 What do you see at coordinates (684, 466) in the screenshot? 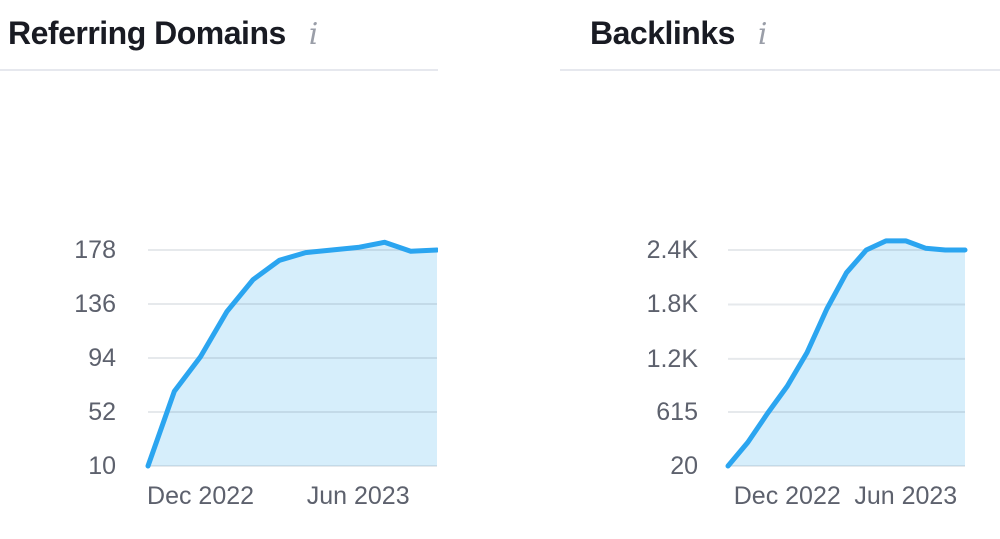
I see `y-axis-tick-label: 20` at bounding box center [684, 466].